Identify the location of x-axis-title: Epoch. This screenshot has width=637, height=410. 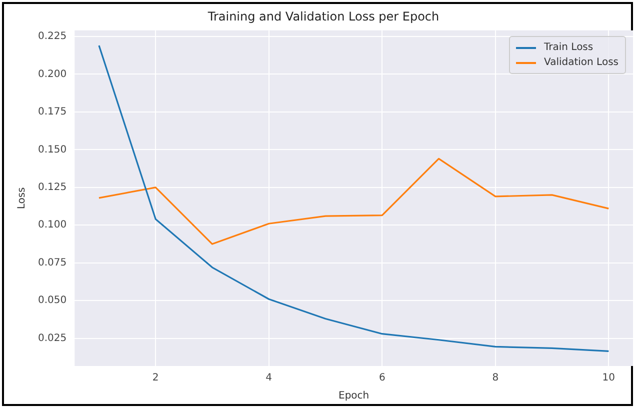
(354, 396).